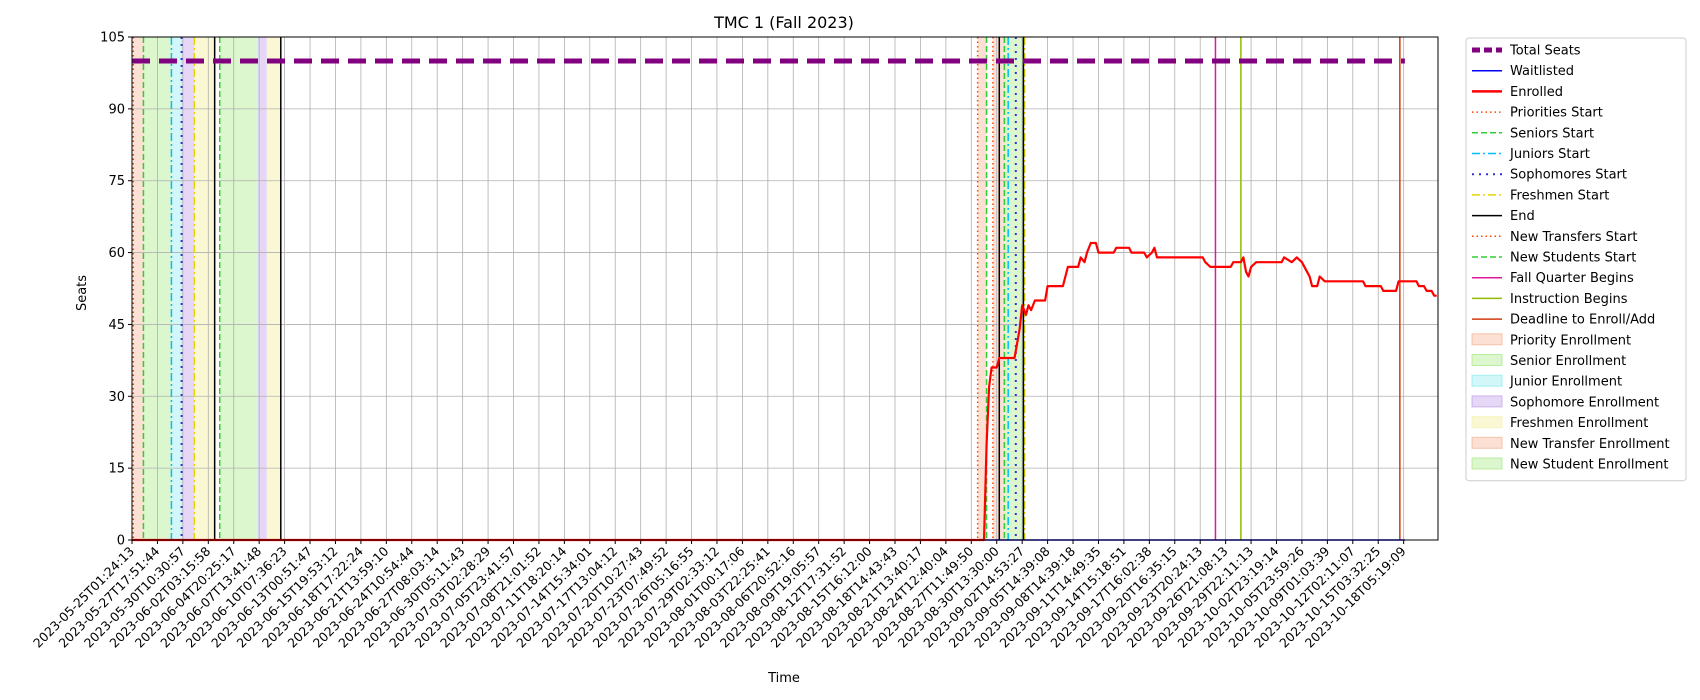 The image size is (1700, 700). Describe the element at coordinates (1573, 237) in the screenshot. I see `legend-label: New Transfers Start` at that location.